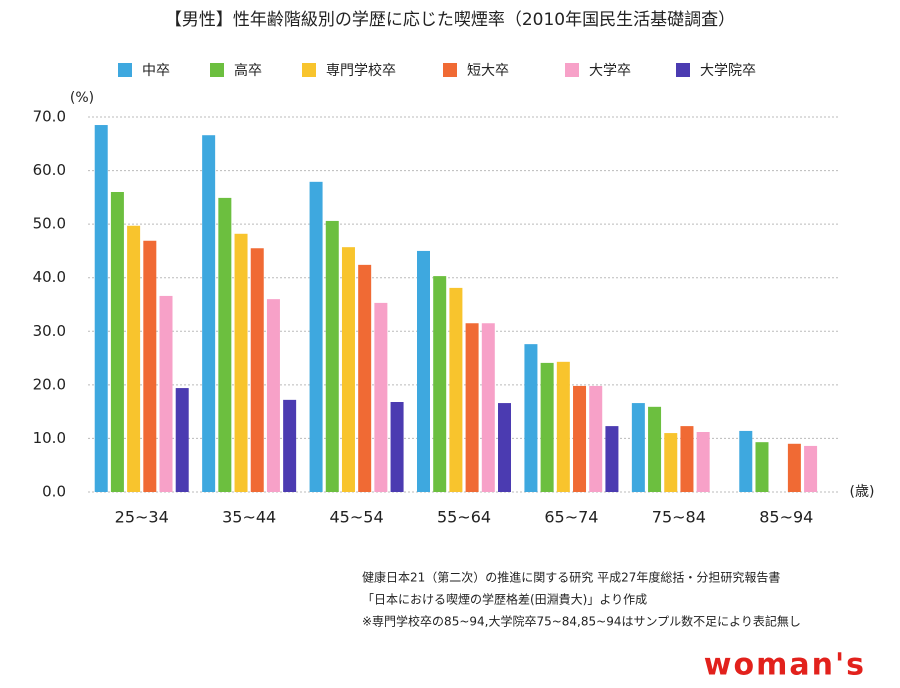 The image size is (900, 688). Describe the element at coordinates (361, 70) in the screenshot. I see `legend-label: 専門学校卒` at that location.